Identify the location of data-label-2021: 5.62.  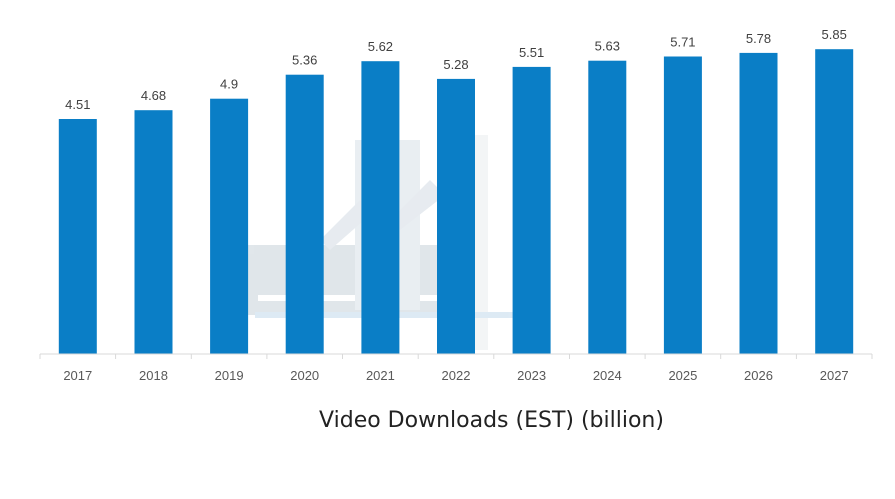
(380, 46).